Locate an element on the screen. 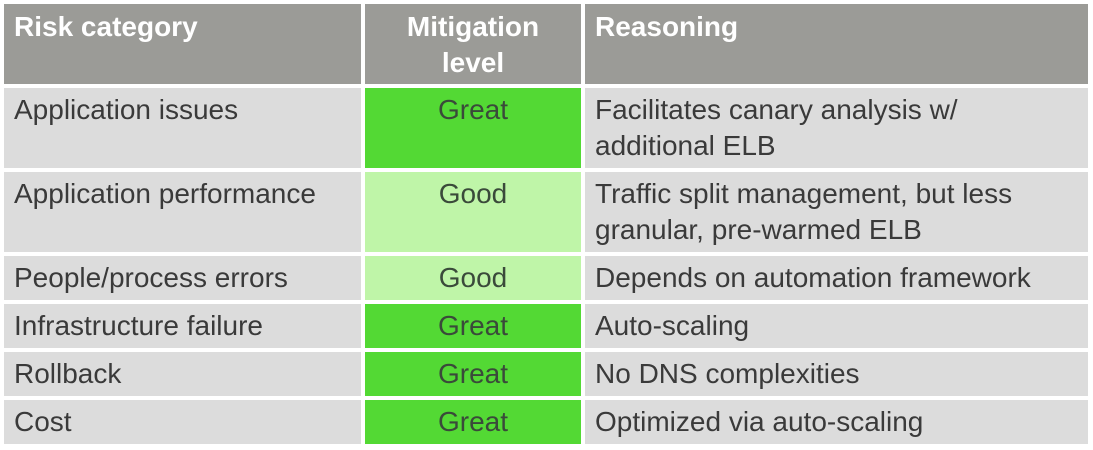  row-5-level: Great is located at coordinates (473, 374).